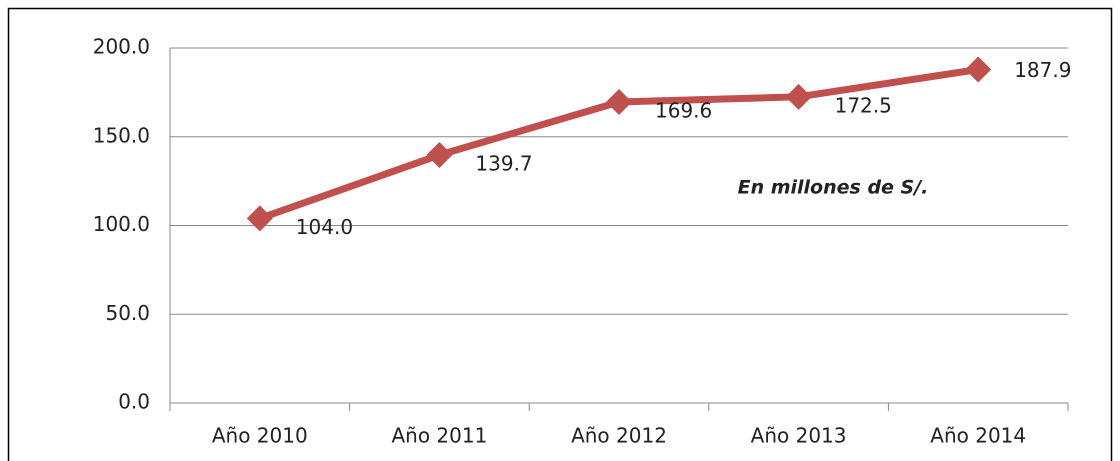 This screenshot has height=461, width=1120. I want to click on x-tick-label: Año 2014, so click(978, 436).